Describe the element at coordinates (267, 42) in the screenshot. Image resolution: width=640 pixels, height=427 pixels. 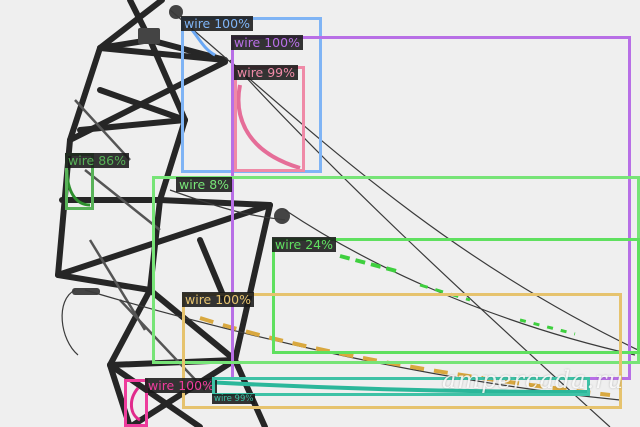
I see `detection-label-wire-2: wire 100%` at that location.